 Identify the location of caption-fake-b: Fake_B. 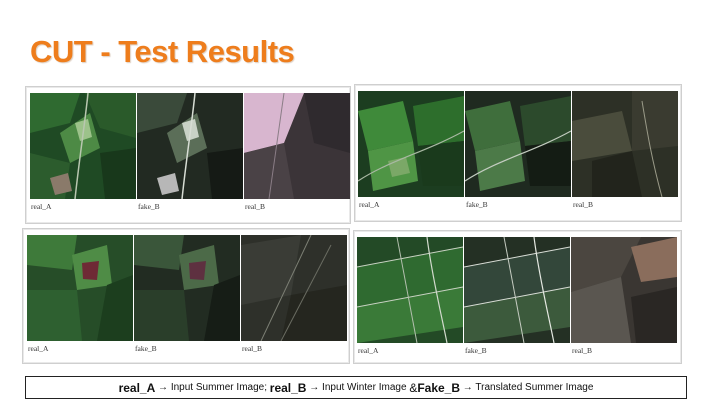
(439, 387).